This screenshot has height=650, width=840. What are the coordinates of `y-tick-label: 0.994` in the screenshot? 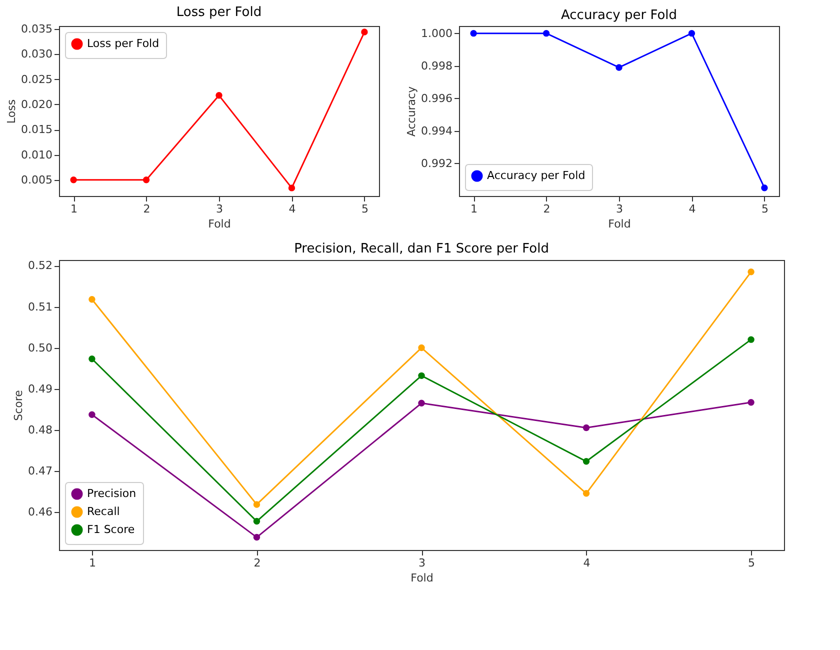 It's located at (436, 131).